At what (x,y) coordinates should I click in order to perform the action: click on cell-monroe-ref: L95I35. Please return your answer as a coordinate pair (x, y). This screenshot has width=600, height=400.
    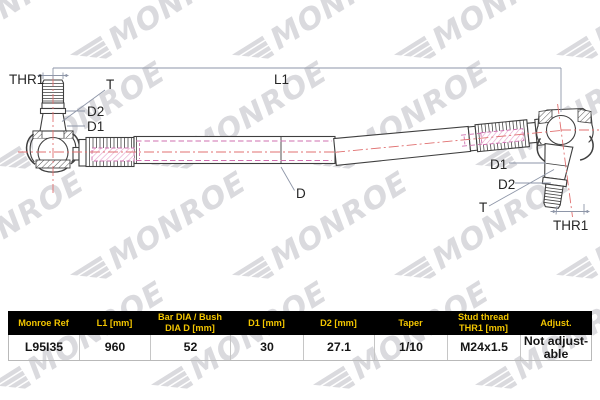
    Looking at the image, I should click on (44, 347).